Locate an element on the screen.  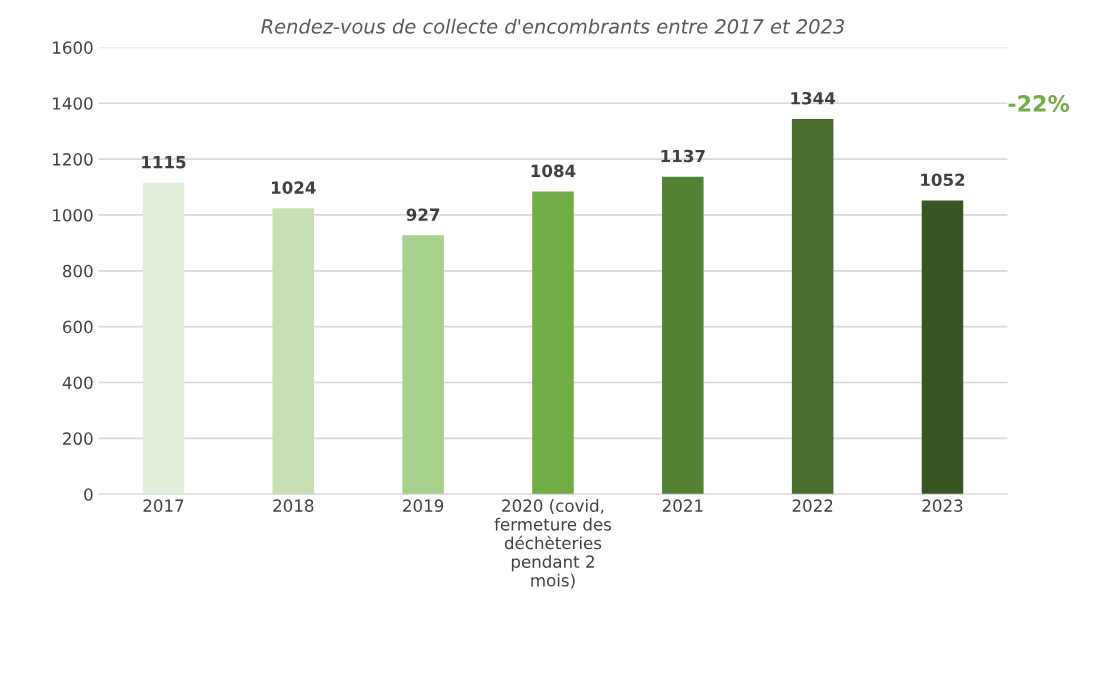
data-label: 1052 is located at coordinates (943, 180).